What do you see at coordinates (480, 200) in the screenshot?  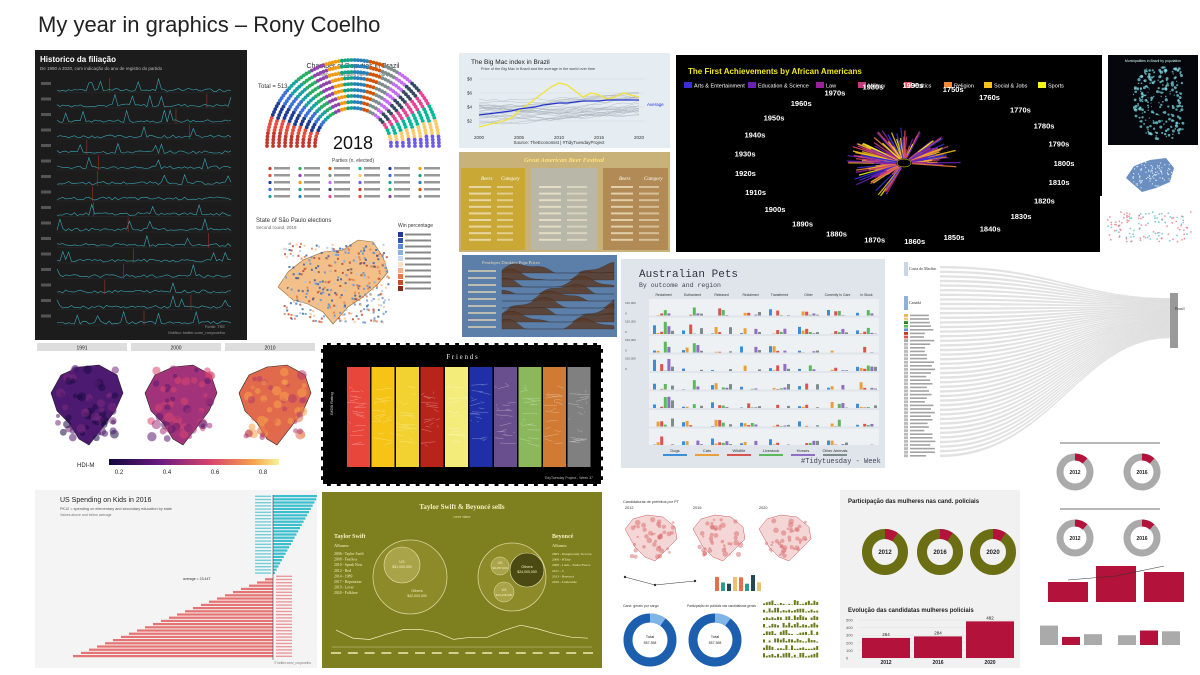 I see `beer-row-label` at bounding box center [480, 200].